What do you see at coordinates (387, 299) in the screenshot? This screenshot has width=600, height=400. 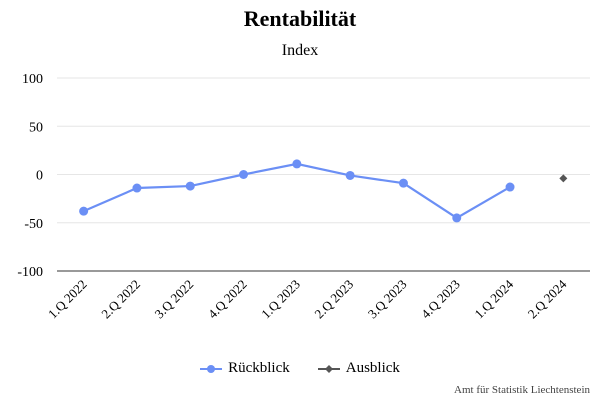 I see `x-tick-label: 3.Q 2023` at bounding box center [387, 299].